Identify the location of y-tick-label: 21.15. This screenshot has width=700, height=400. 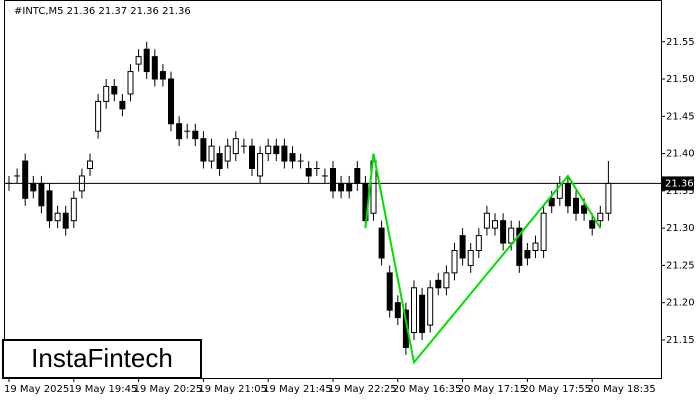
(680, 340).